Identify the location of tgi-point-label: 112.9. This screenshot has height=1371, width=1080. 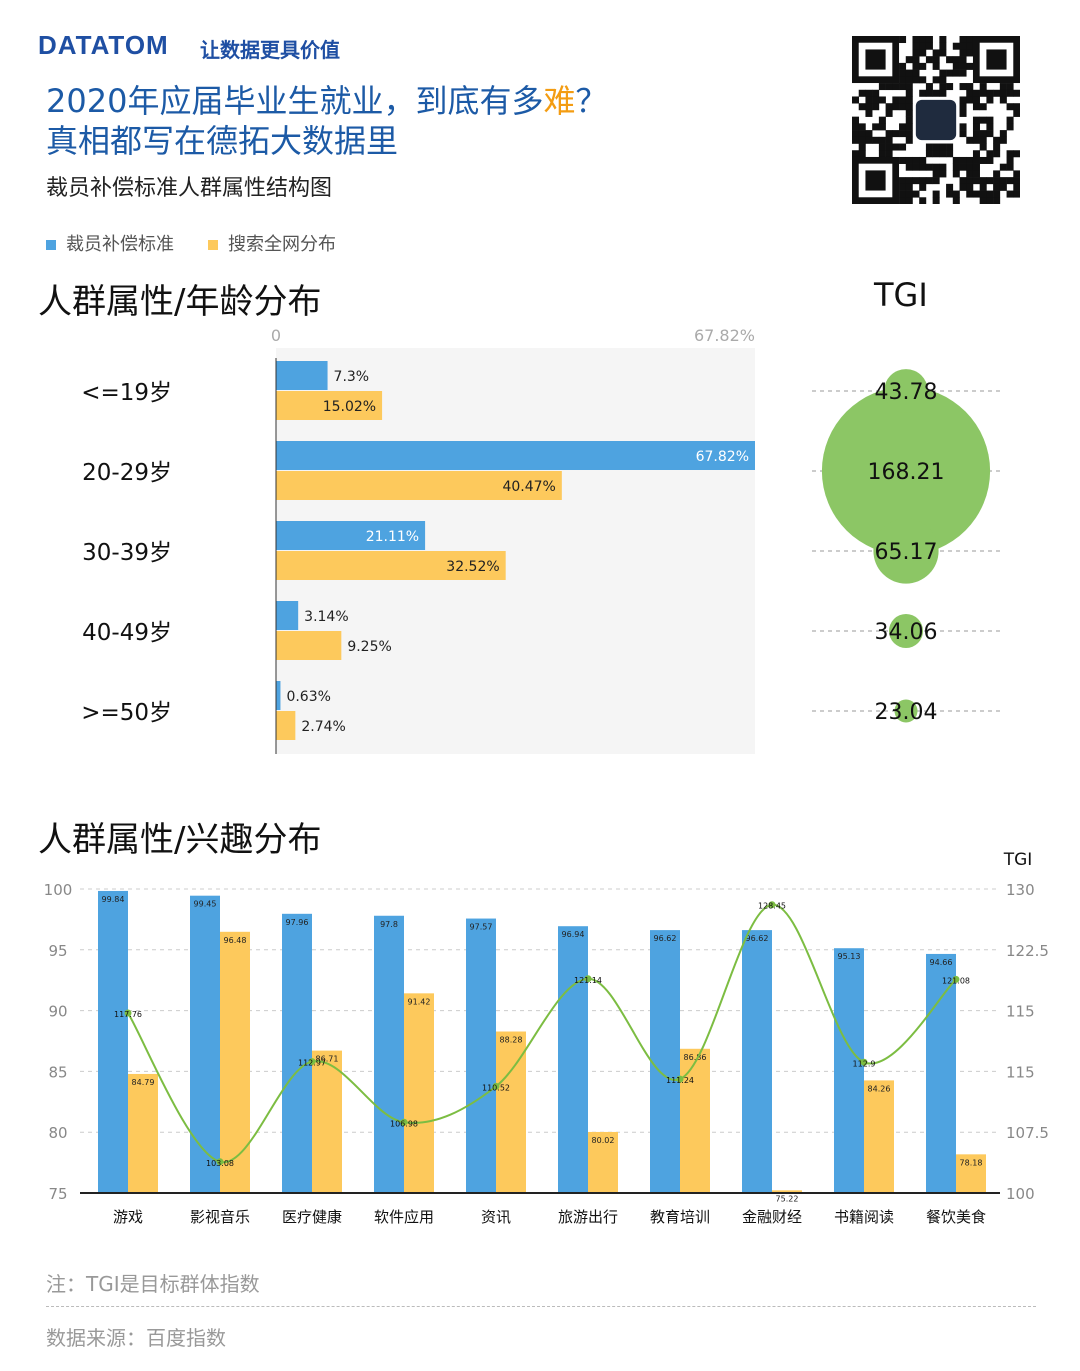
(864, 1063).